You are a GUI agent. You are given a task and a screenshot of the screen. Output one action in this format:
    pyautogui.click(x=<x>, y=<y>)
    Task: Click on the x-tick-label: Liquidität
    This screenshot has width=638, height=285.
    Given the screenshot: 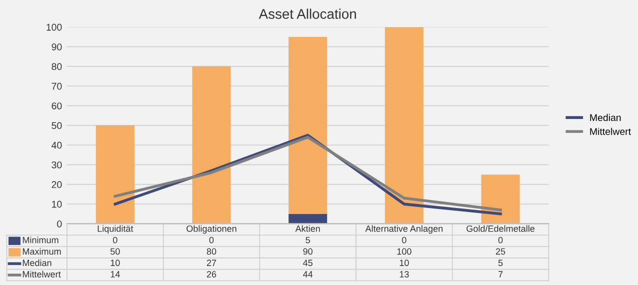 What is the action you would take?
    pyautogui.click(x=116, y=229)
    